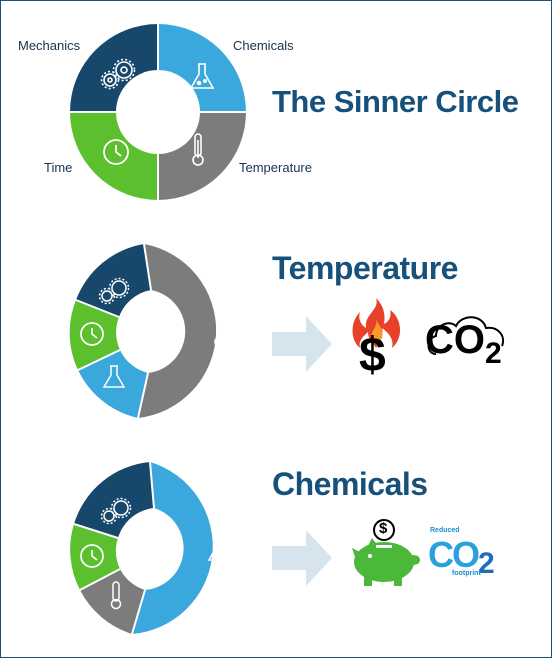 The width and height of the screenshot is (554, 660). I want to click on title-temperature: Temperature, so click(365, 268).